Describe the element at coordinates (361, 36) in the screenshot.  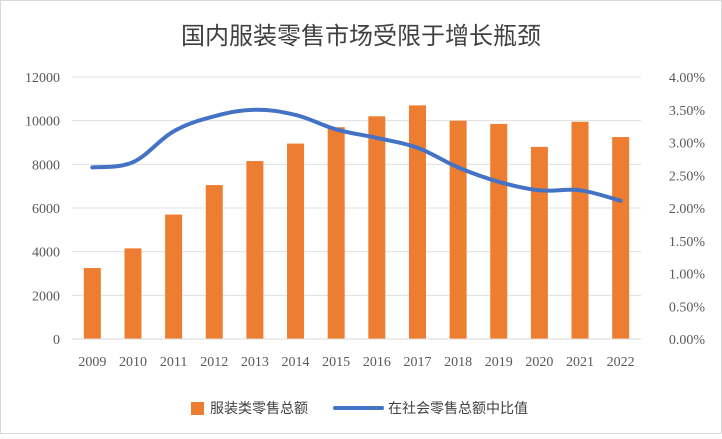
I see `chart-title: 国内服装零售市场受限于增长瓶颈` at that location.